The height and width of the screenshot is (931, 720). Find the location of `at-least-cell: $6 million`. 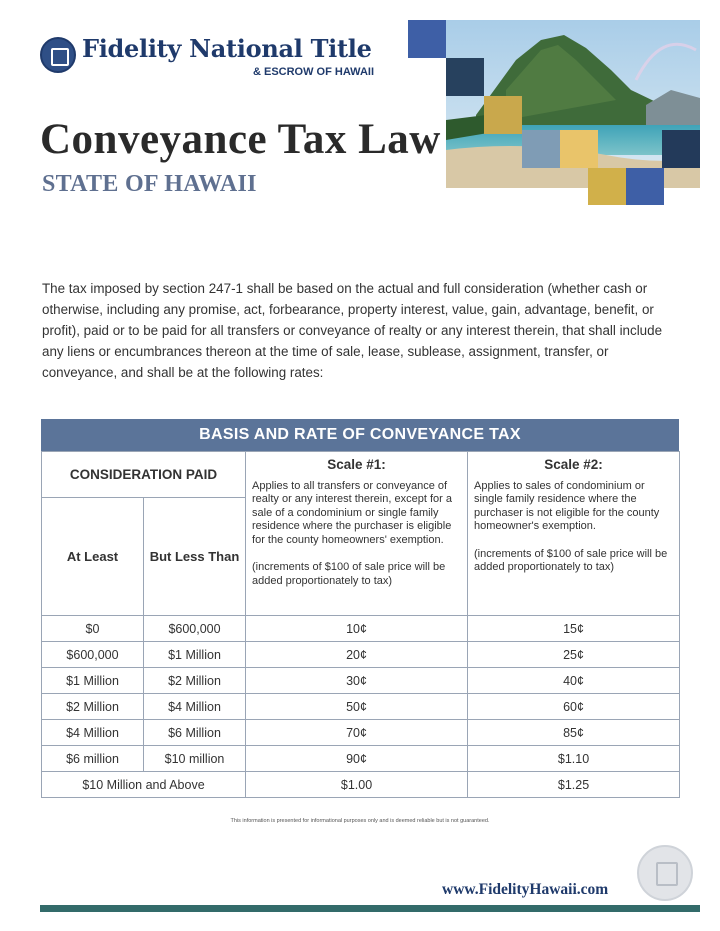

at-least-cell: $6 million is located at coordinates (92, 758).